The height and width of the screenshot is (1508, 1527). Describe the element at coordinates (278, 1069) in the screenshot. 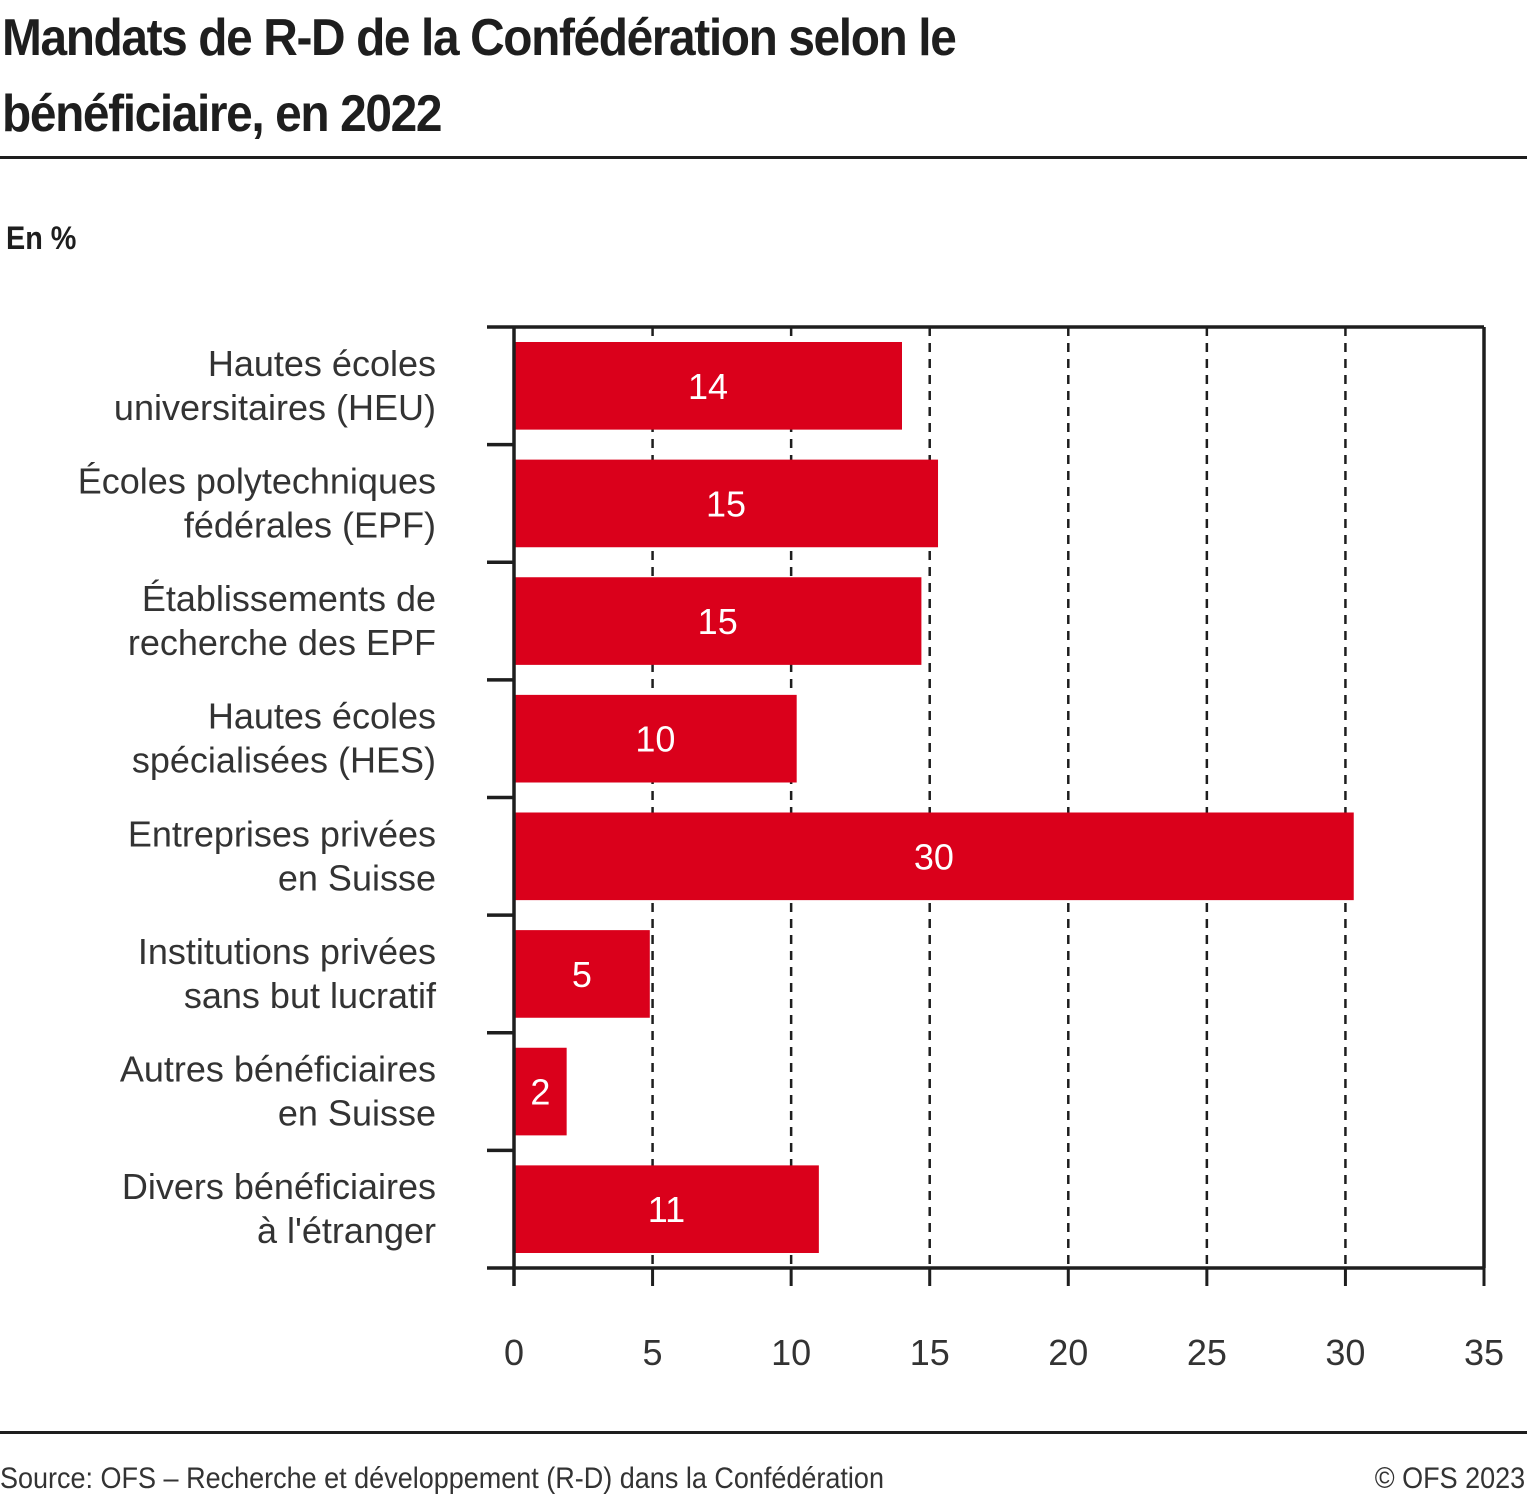

I see `category-label-line: Autres bénéficiaires` at that location.